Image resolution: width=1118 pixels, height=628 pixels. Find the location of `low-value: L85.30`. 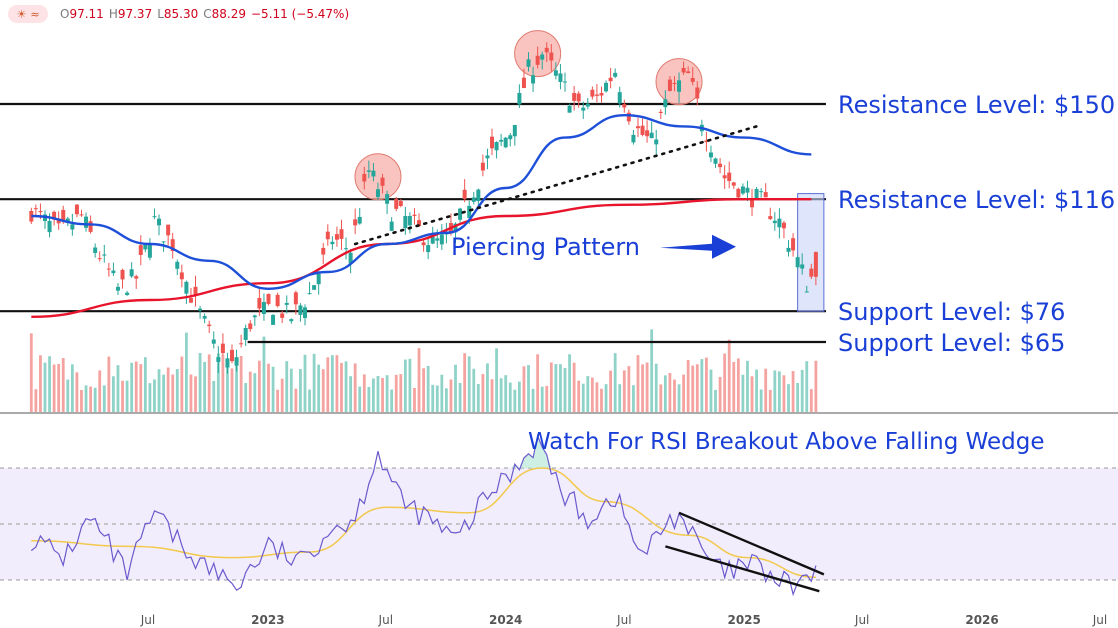

low-value: L85.30 is located at coordinates (178, 14).